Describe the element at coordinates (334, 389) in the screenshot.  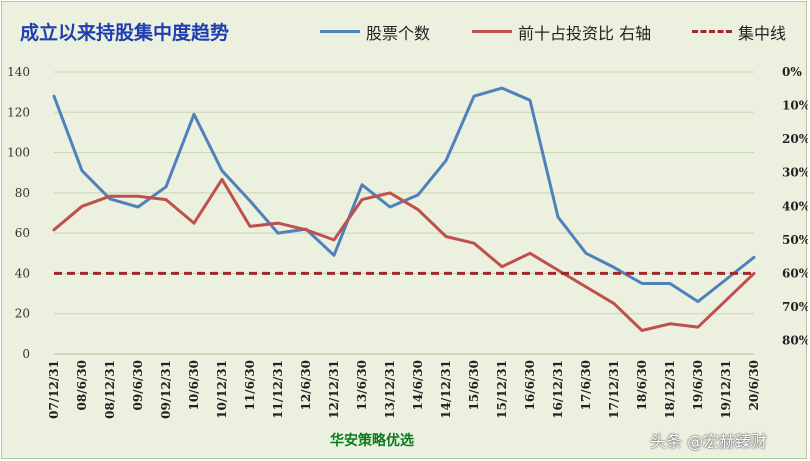
I see `x-tick-label: 12/12/31` at that location.